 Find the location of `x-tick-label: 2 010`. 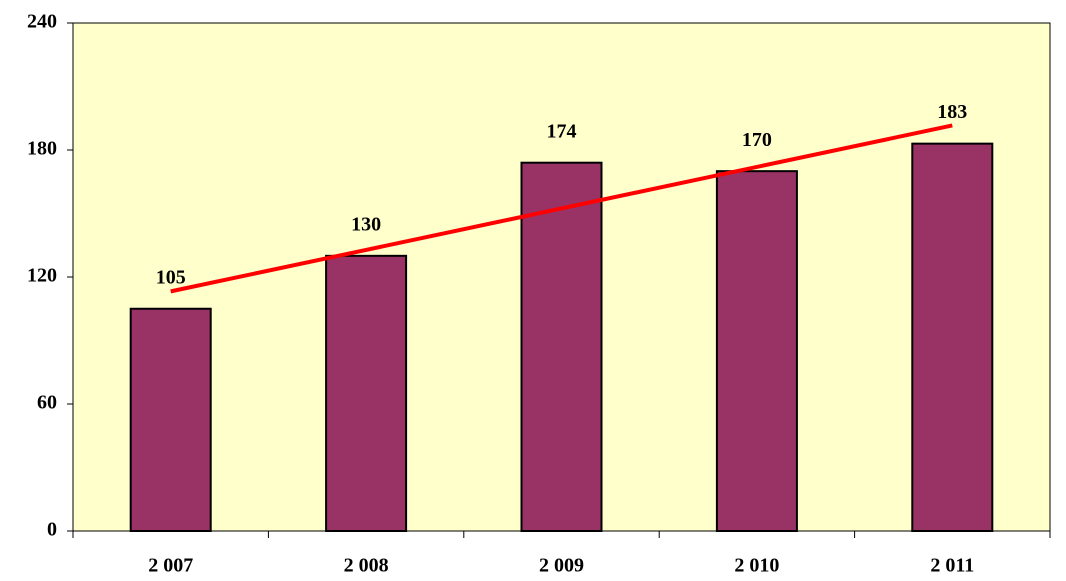

x-tick-label: 2 010 is located at coordinates (756, 566).